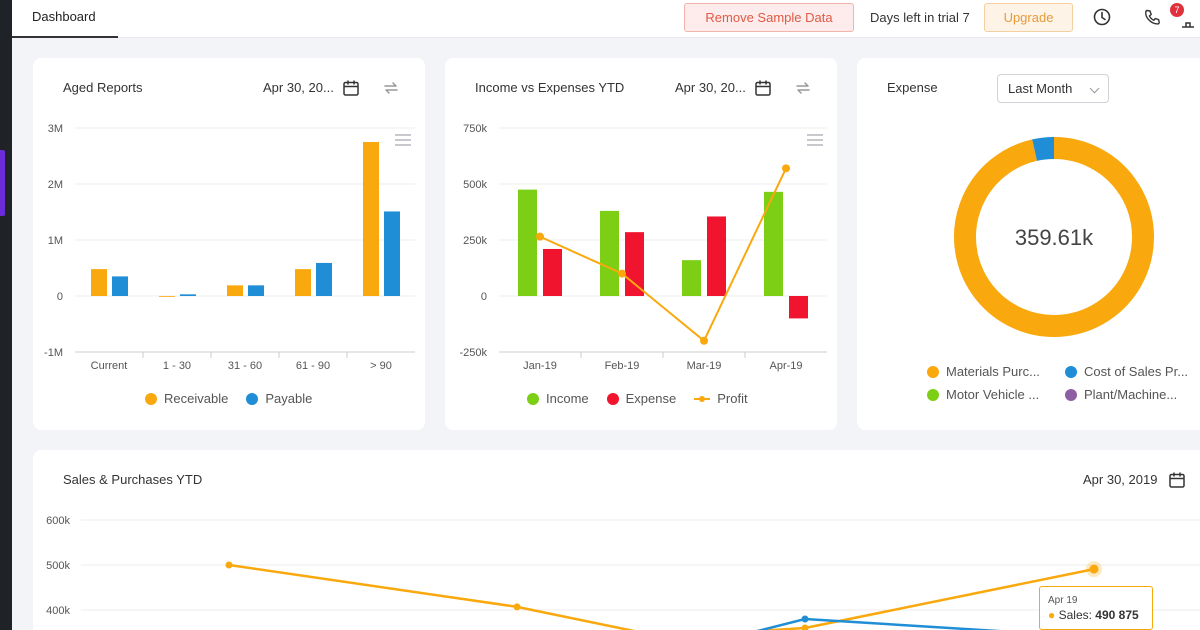 This screenshot has width=1200, height=630. Describe the element at coordinates (663, 255) in the screenshot. I see `profit-line` at that location.